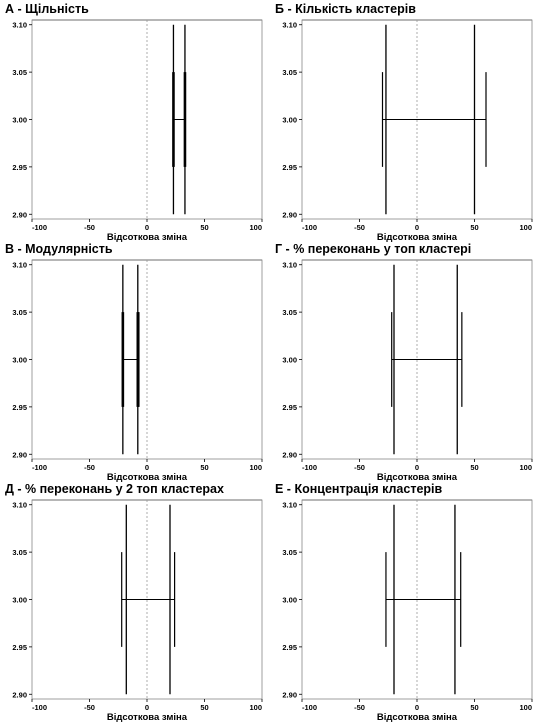  I want to click on chart-title: Д - % переконань у 2 топ кластерах, so click(114, 489).